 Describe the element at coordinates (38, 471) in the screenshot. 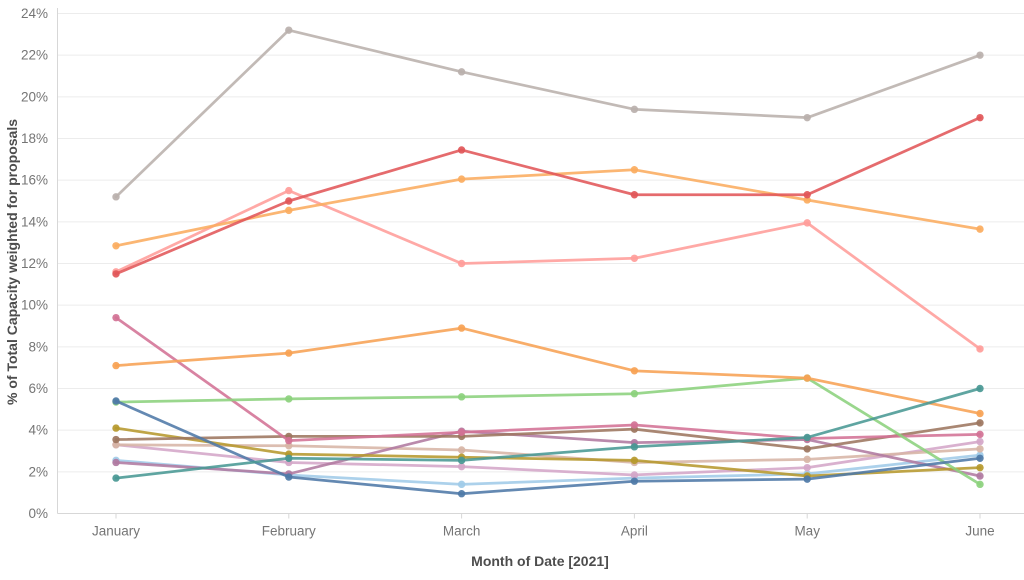

I see `y-tick-label: 2%` at that location.